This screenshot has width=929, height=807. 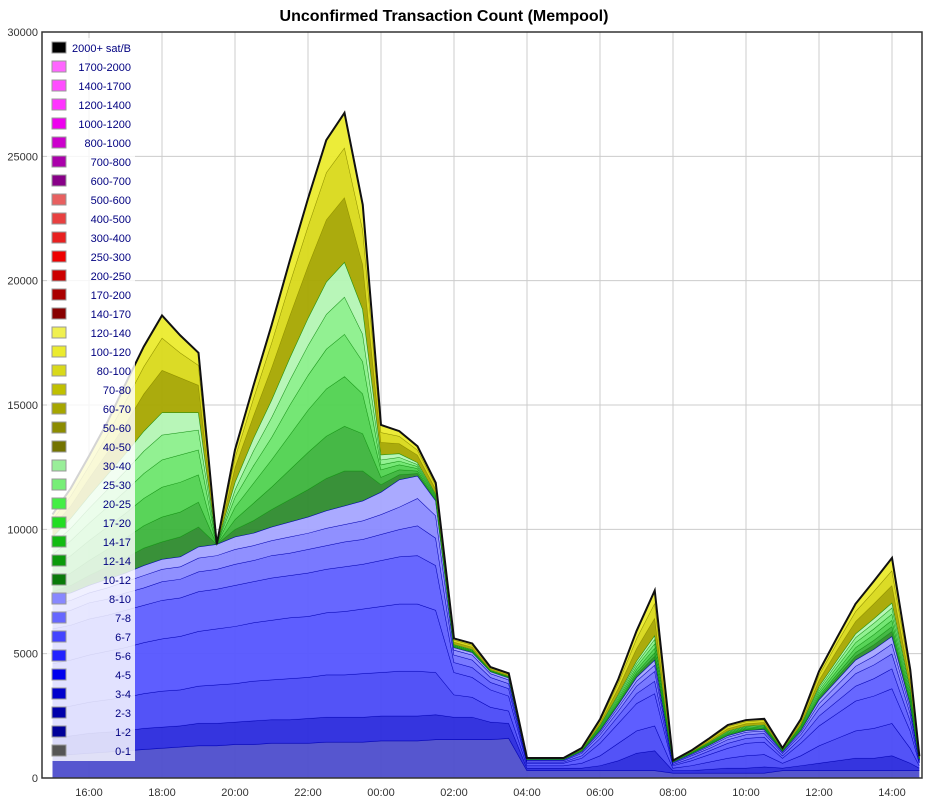 I want to click on legend-label: 1000-1200, so click(x=104, y=125).